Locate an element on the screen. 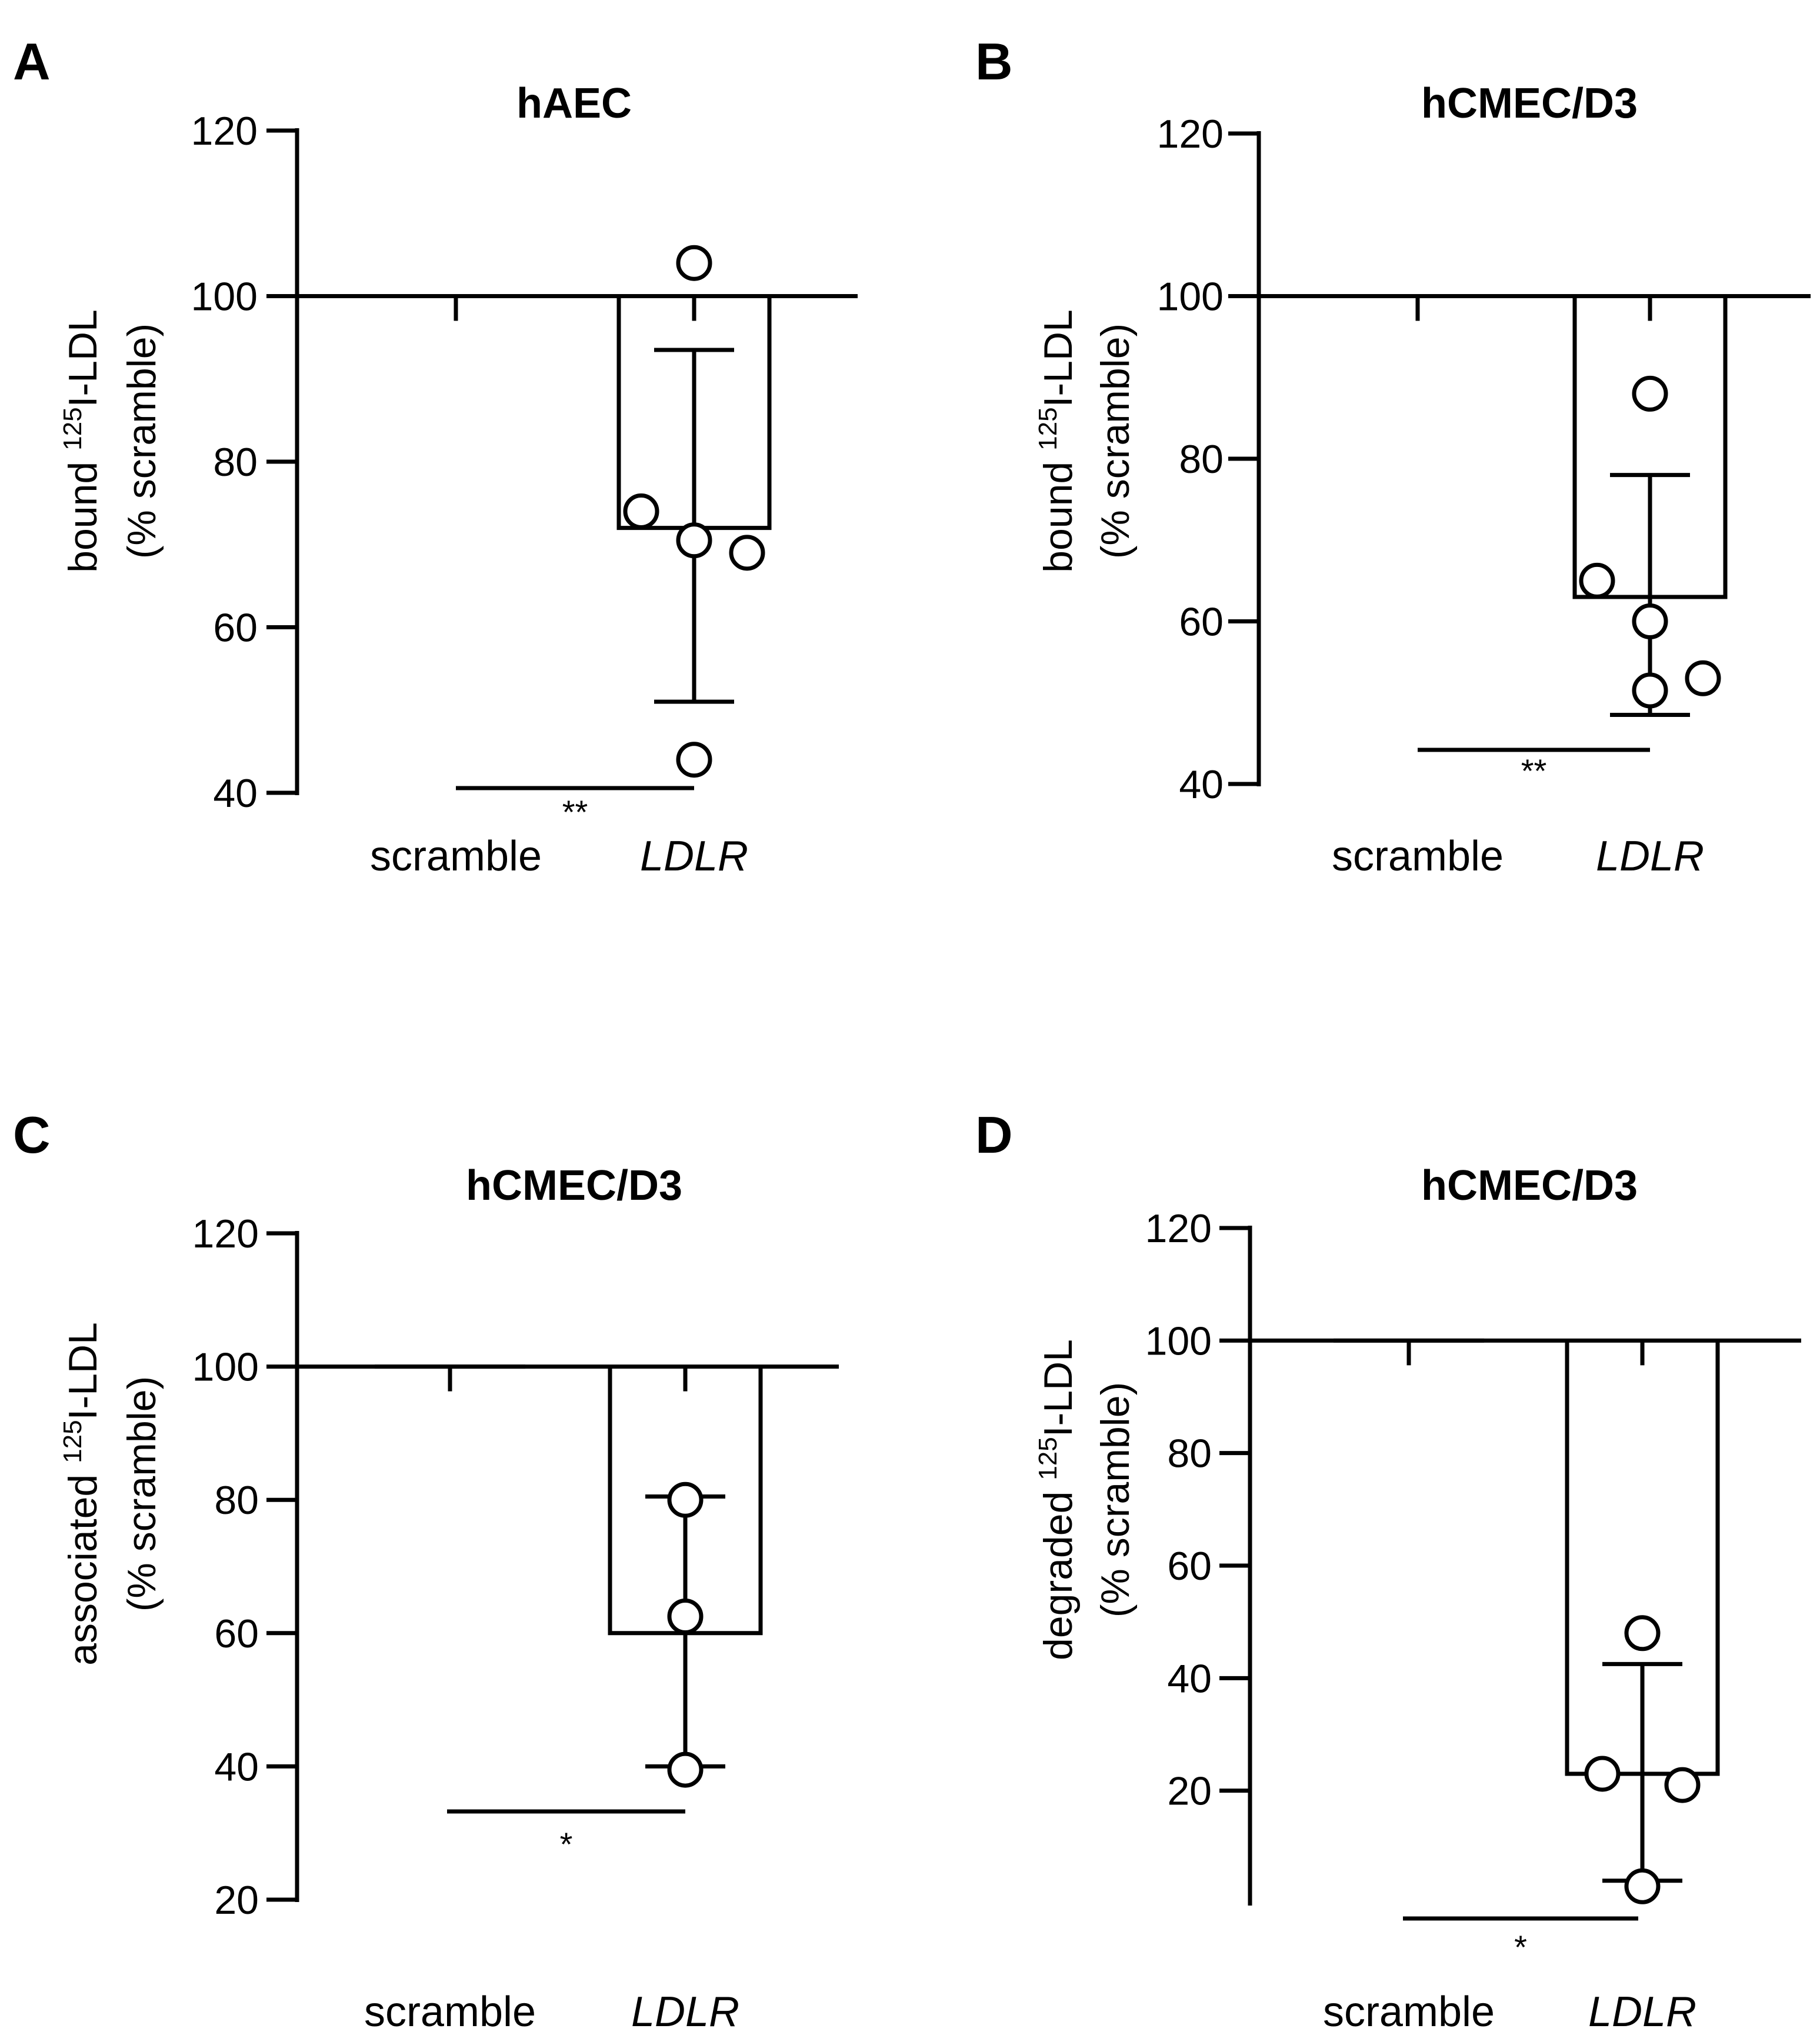 The height and width of the screenshot is (2042, 1820). chart-title: hAEC is located at coordinates (574, 103).